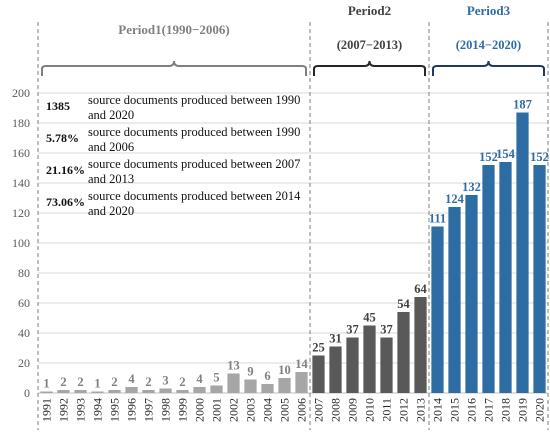 This screenshot has width=550, height=437. What do you see at coordinates (21, 93) in the screenshot?
I see `y-tick-label: 200` at bounding box center [21, 93].